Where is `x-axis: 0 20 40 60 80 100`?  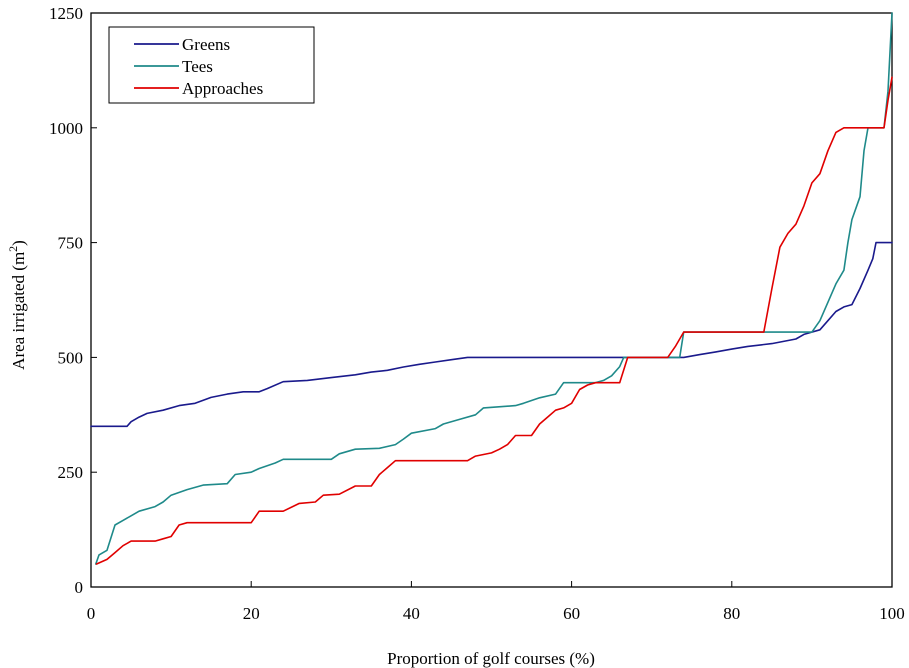 x-axis: 0 20 40 60 80 100 is located at coordinates (496, 602).